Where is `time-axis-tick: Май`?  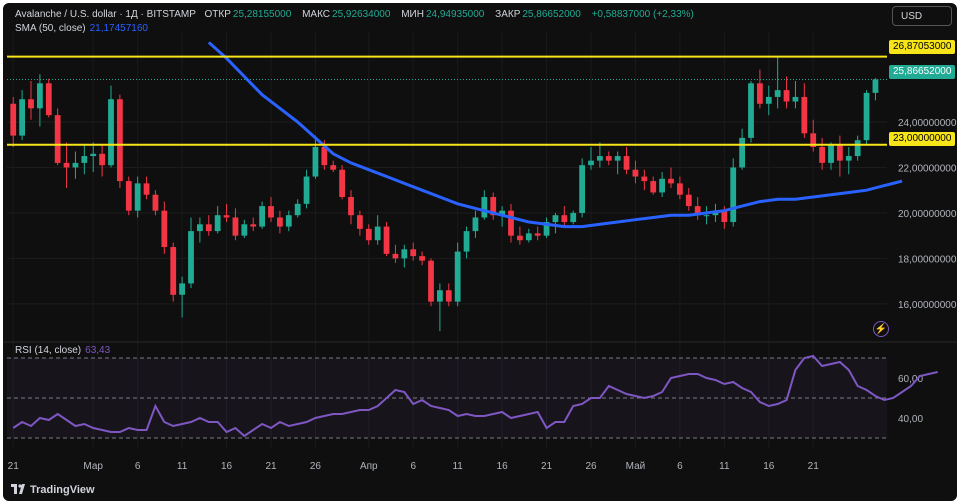
time-axis-tick: Май is located at coordinates (636, 466).